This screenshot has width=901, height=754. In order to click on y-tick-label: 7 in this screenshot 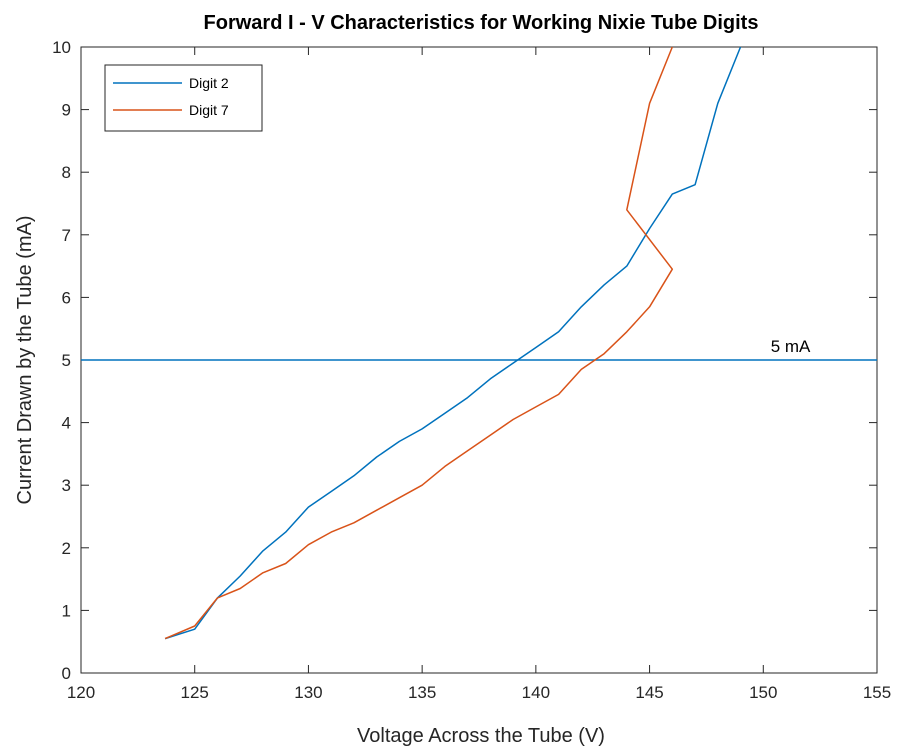, I will do `click(66, 235)`.